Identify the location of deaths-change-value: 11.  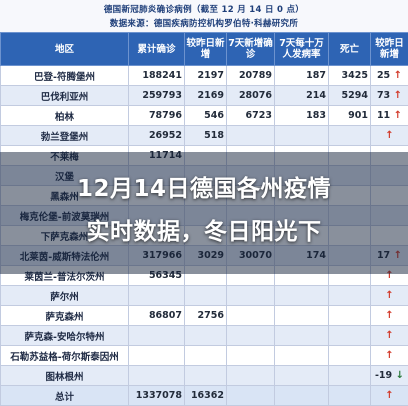
(383, 115).